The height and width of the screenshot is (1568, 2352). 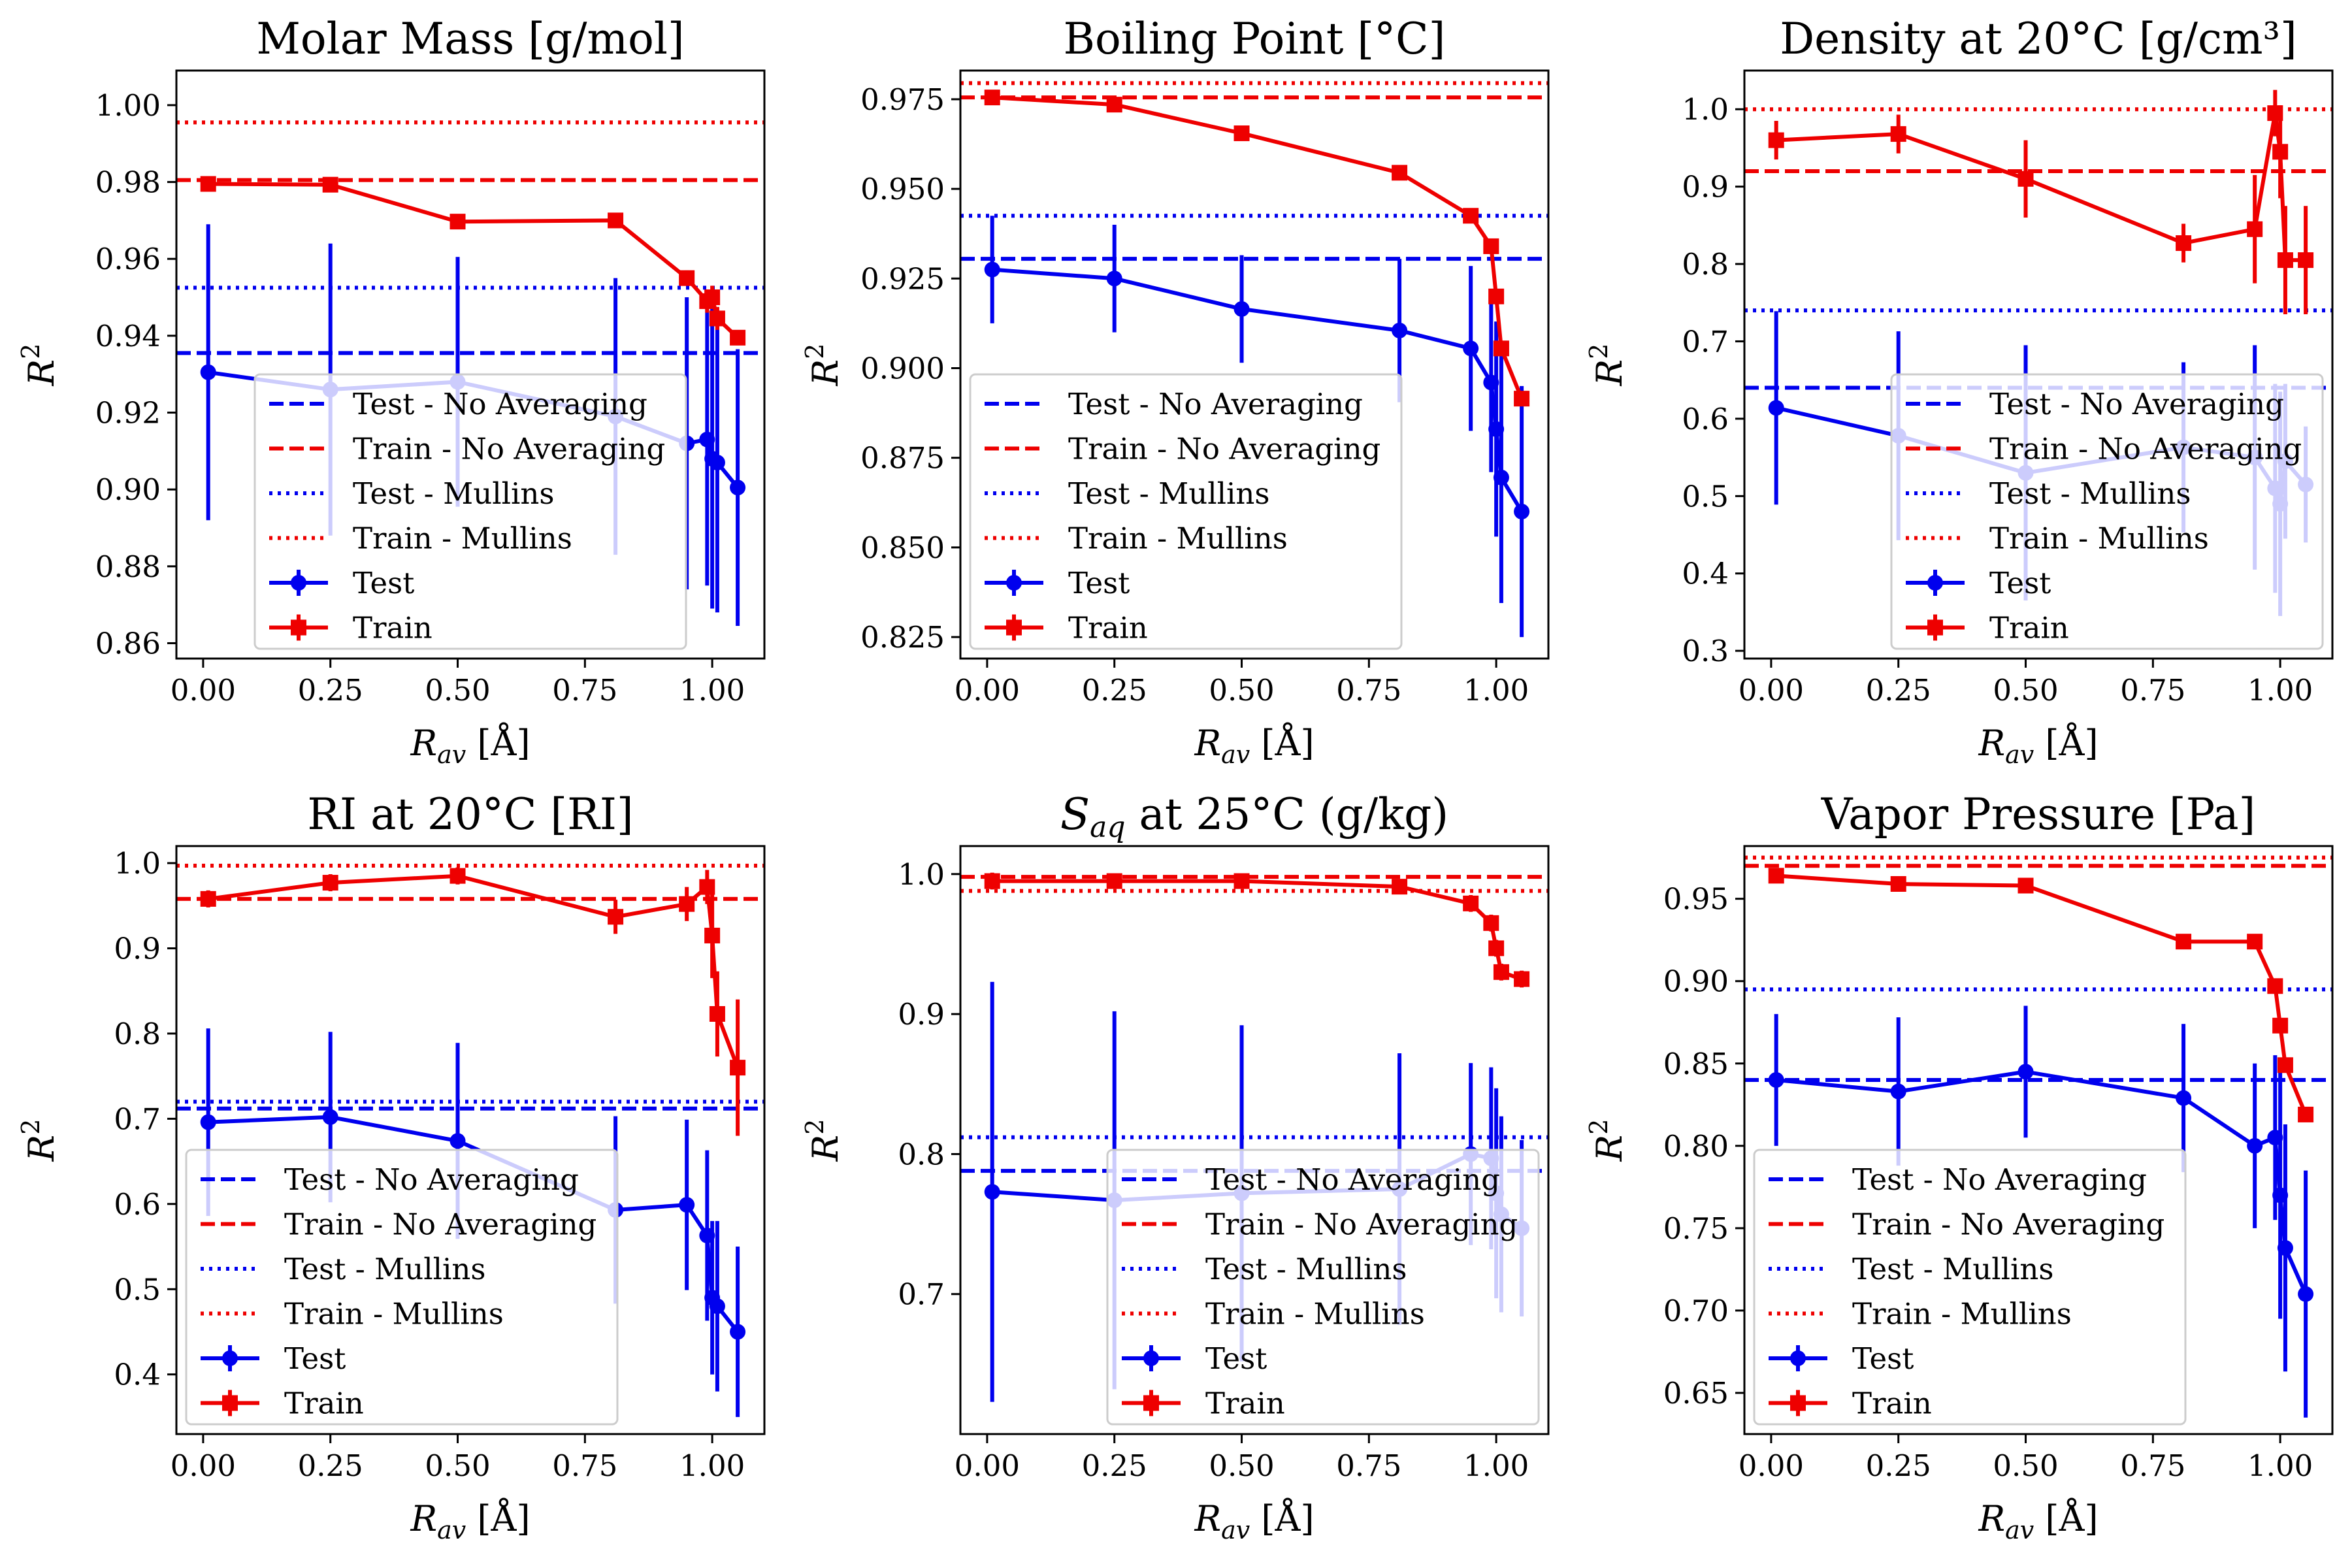 What do you see at coordinates (1254, 1140) in the screenshot?
I see `axes-frame` at bounding box center [1254, 1140].